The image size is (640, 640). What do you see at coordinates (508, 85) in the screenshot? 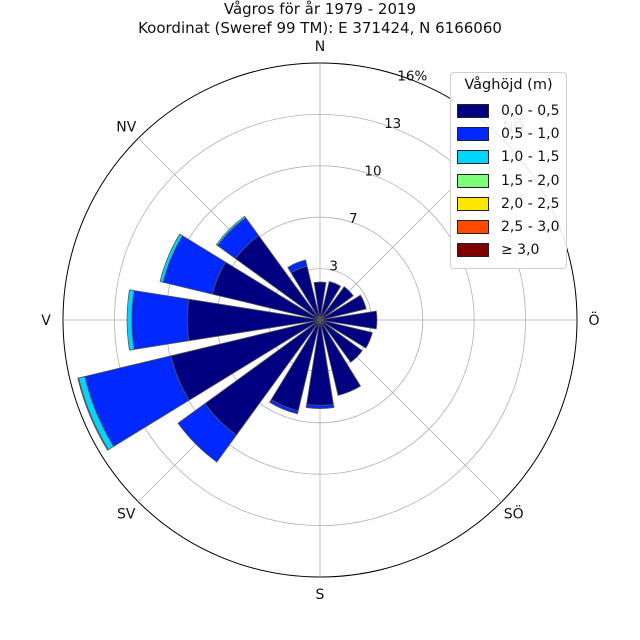
I see `legend-title: Våghöjd (m)` at bounding box center [508, 85].